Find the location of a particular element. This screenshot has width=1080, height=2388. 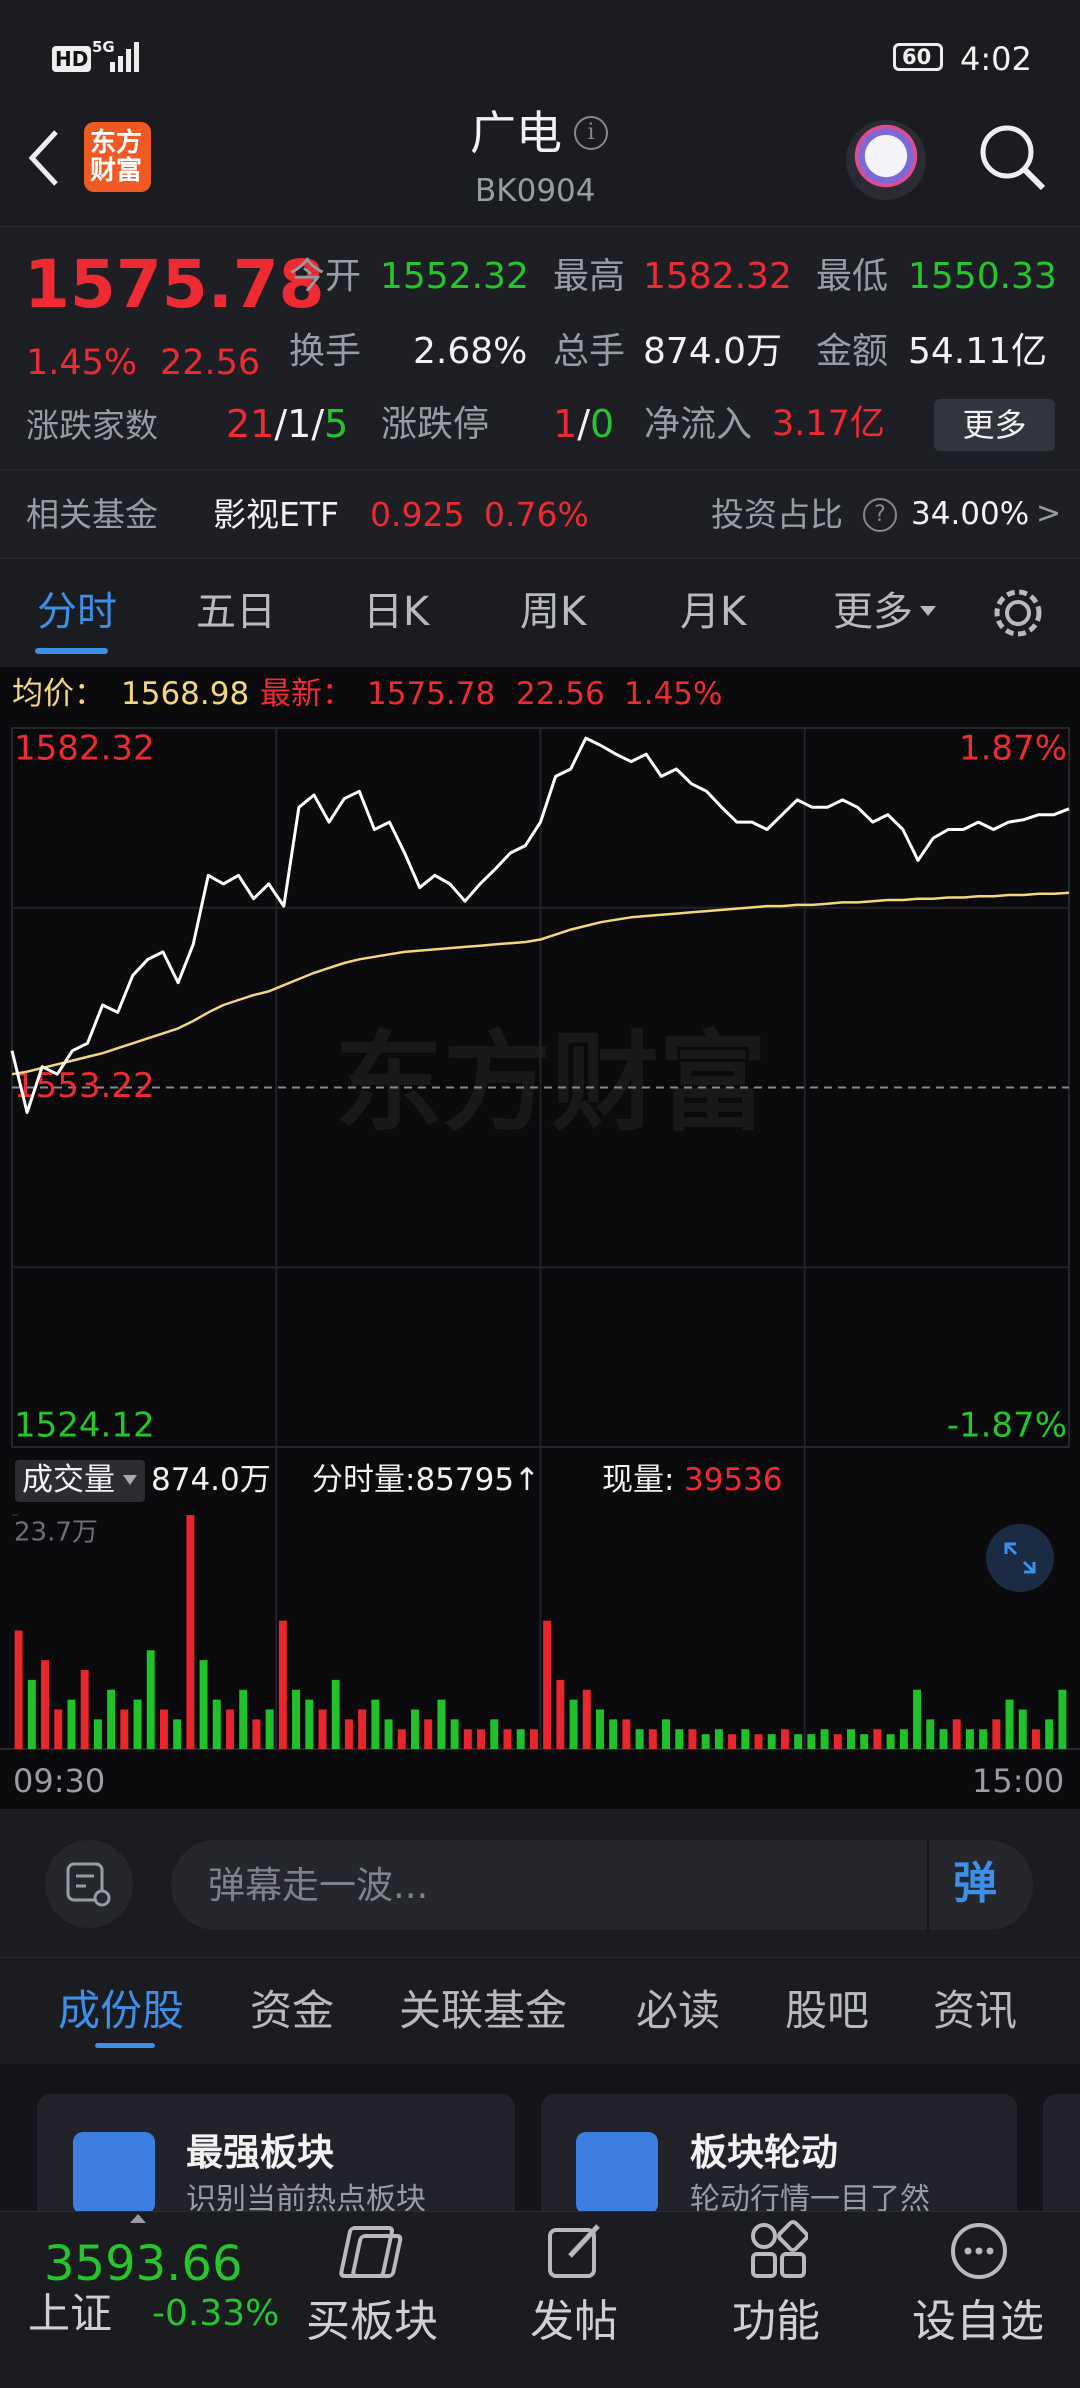

bottom-nav is located at coordinates (540, 2299).